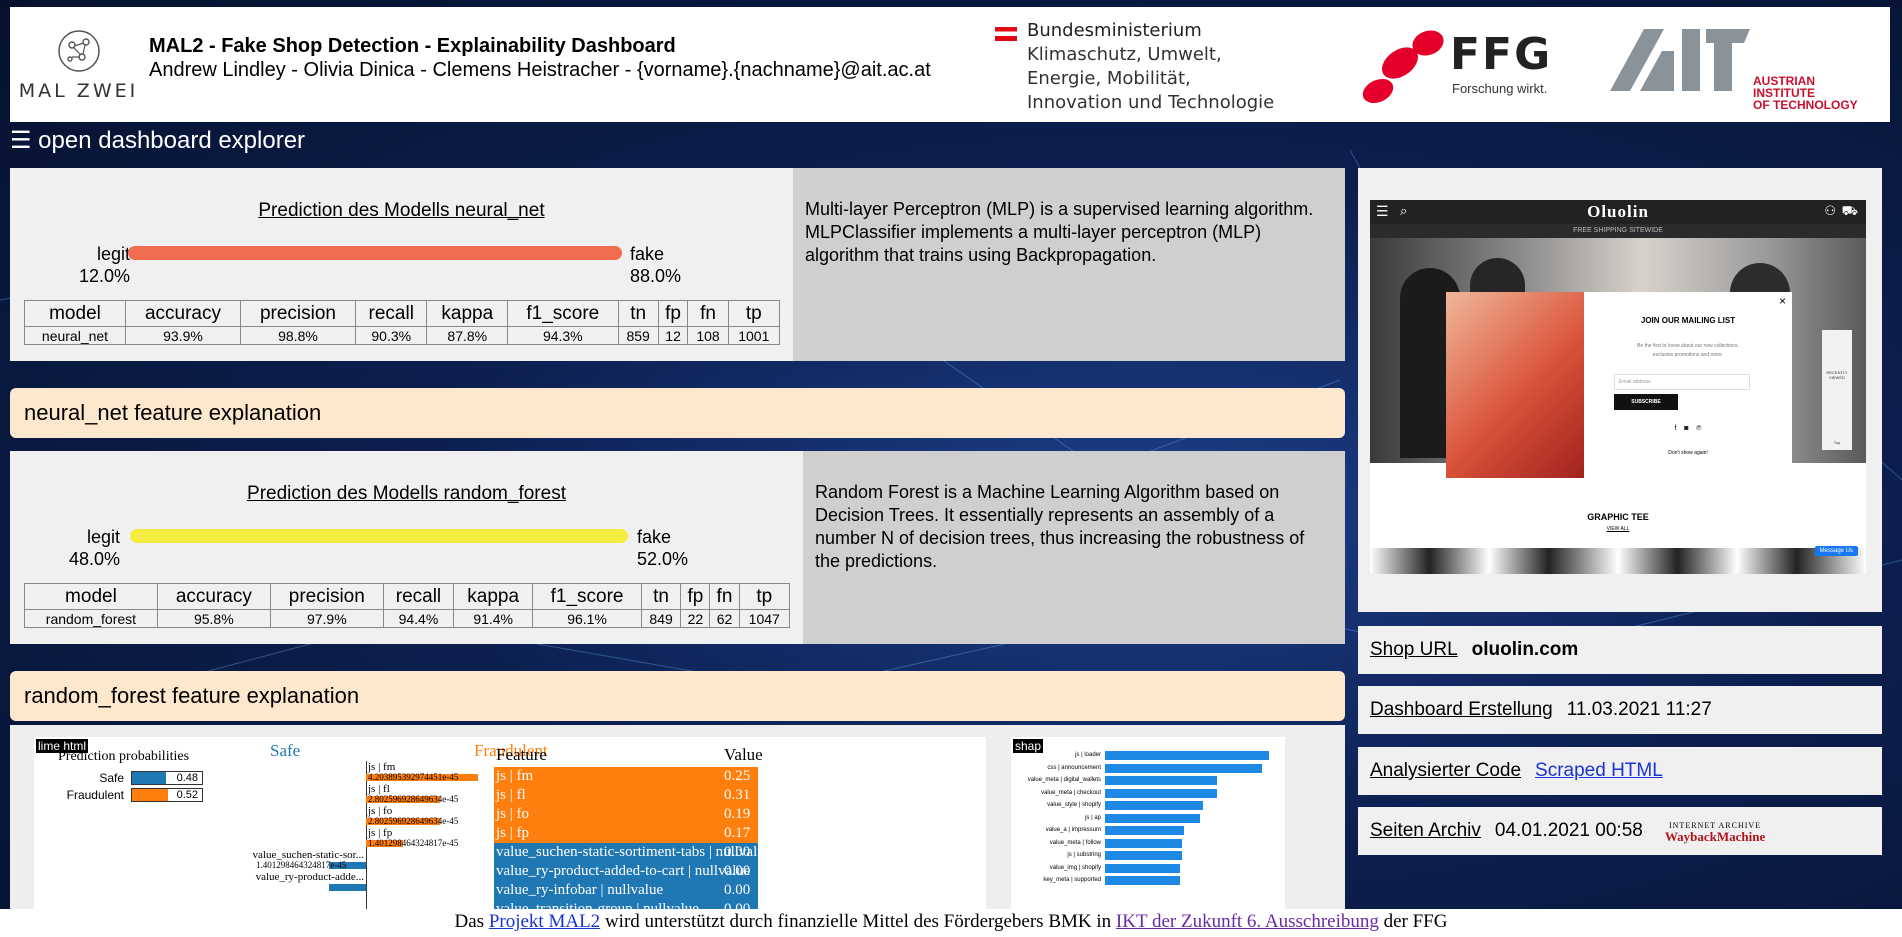 This screenshot has width=1902, height=937. I want to click on fake-label: fake 52.0%, so click(662, 548).